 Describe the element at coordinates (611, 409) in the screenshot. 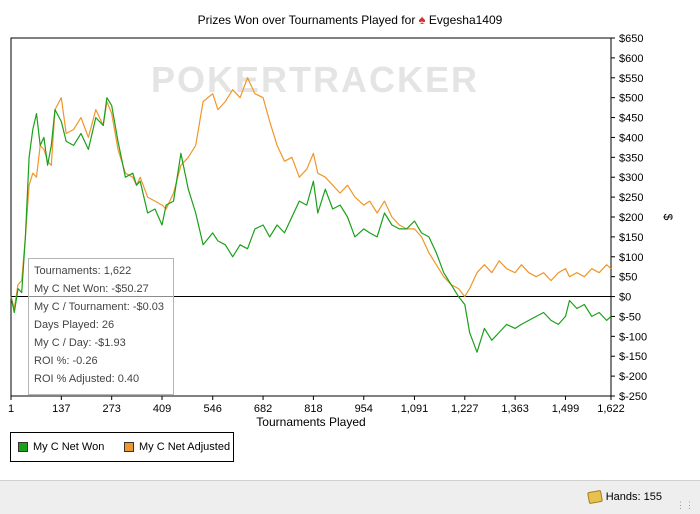

I see `x-tick-label: 1,622` at that location.